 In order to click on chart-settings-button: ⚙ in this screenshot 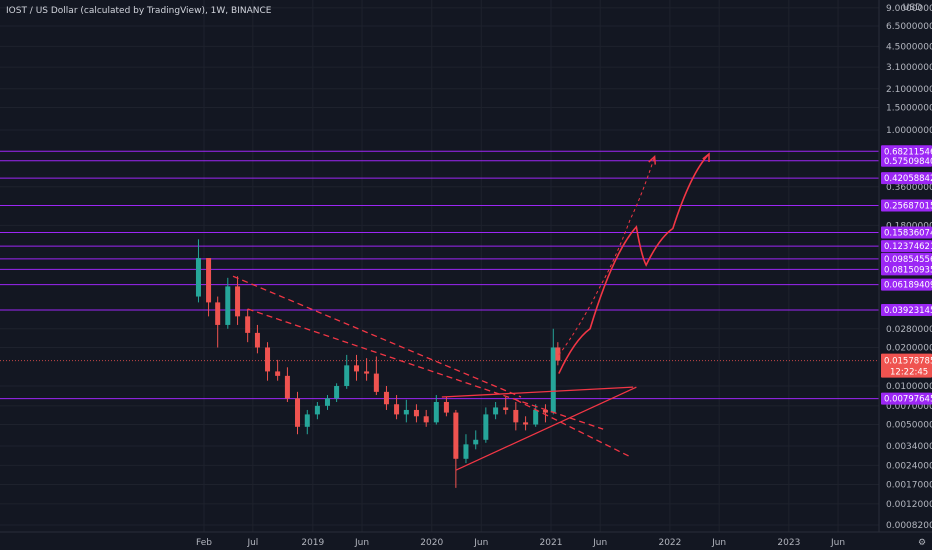, I will do `click(922, 541)`.